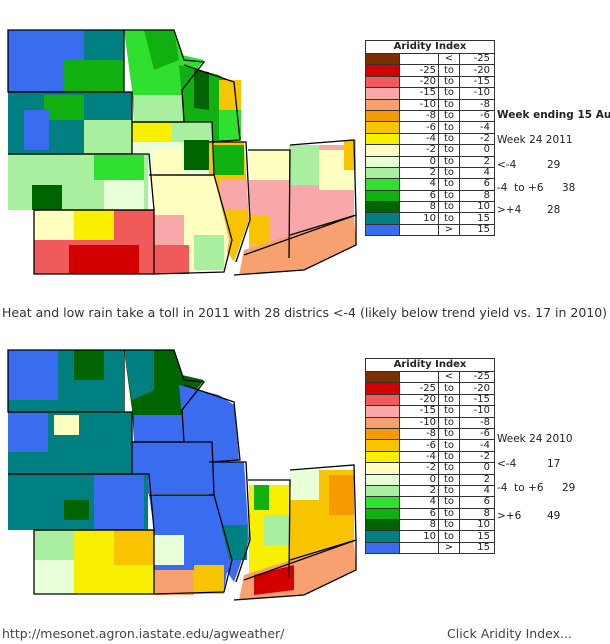 Image resolution: width=610 pixels, height=644 pixels. What do you see at coordinates (430, 104) in the screenshot?
I see `legend-row: -10 to -8` at bounding box center [430, 104].